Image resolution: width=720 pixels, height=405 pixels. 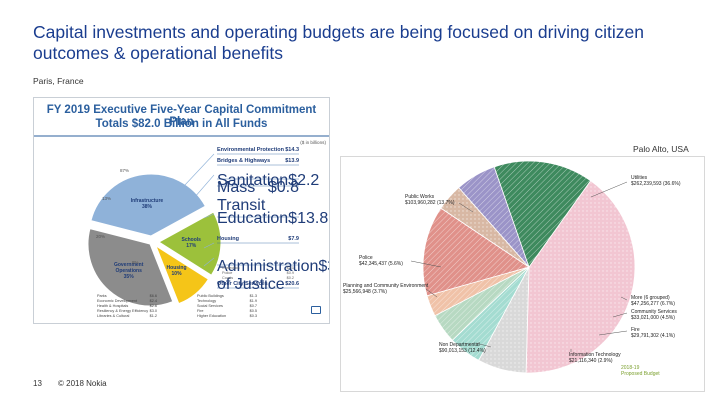 What do you see at coordinates (210, 296) in the screenshot?
I see `other-service-label: Public Buildings` at bounding box center [210, 296].